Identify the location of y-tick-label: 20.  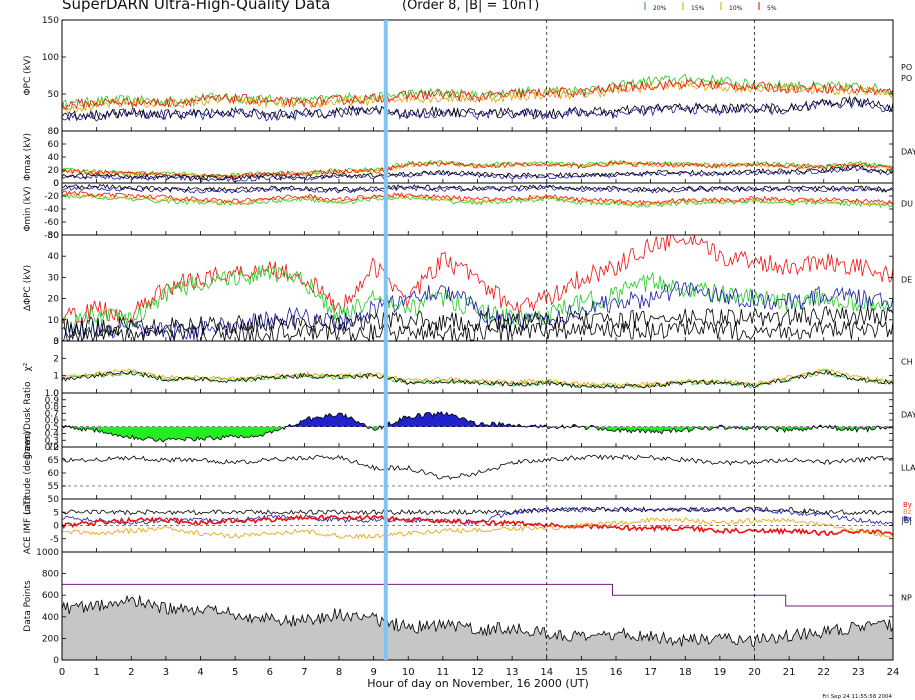
(54, 171).